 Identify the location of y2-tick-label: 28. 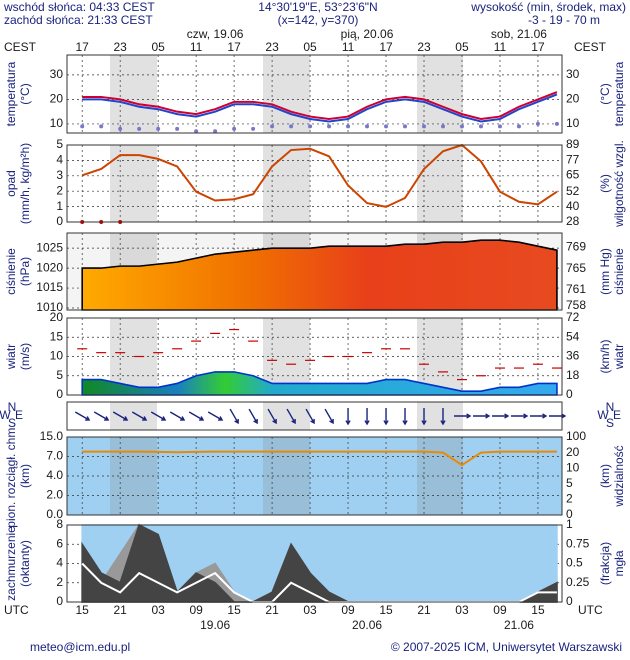
(573, 221).